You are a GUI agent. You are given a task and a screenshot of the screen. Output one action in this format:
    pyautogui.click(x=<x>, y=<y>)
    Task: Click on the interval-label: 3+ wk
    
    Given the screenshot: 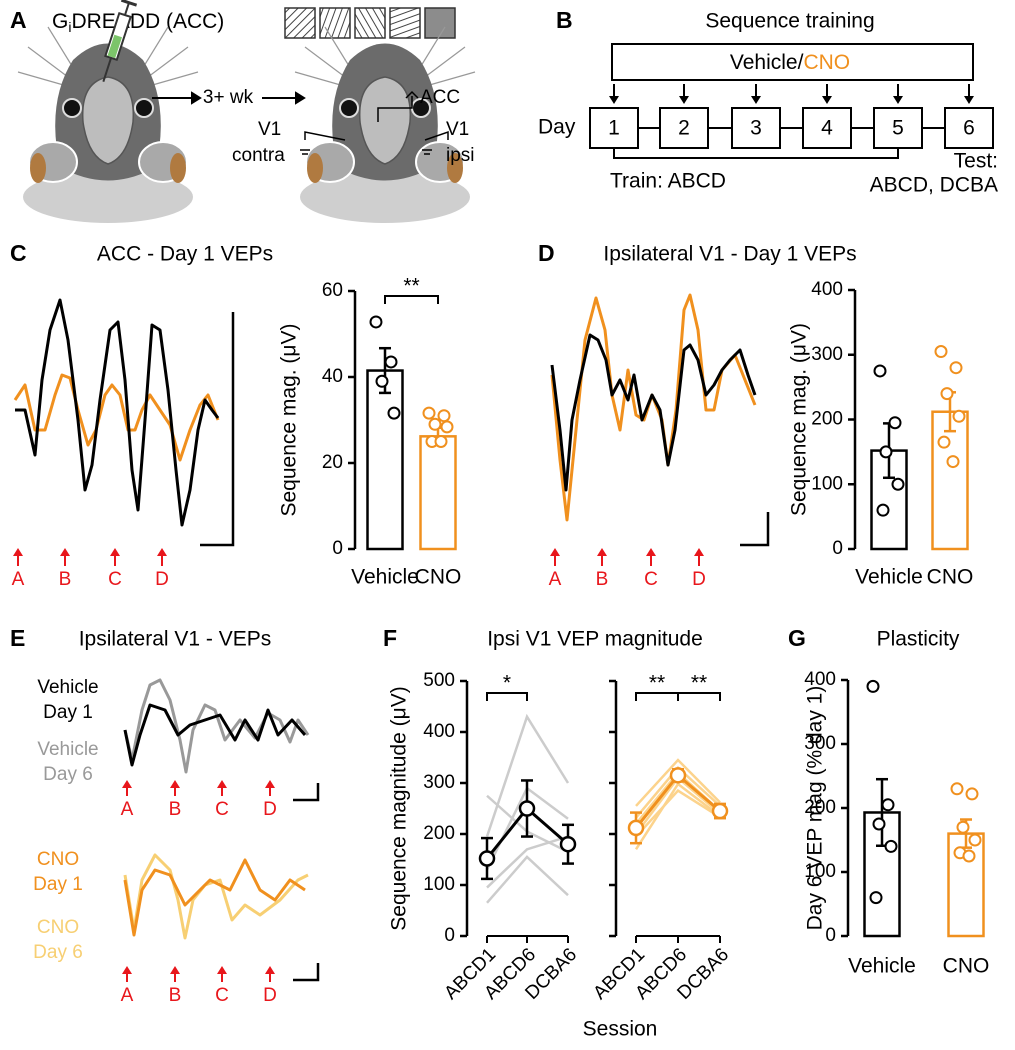 What is the action you would take?
    pyautogui.click(x=228, y=97)
    